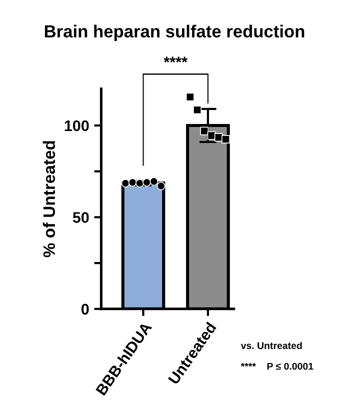  What do you see at coordinates (49, 199) in the screenshot?
I see `y-axis-title: % of Untreated` at bounding box center [49, 199].